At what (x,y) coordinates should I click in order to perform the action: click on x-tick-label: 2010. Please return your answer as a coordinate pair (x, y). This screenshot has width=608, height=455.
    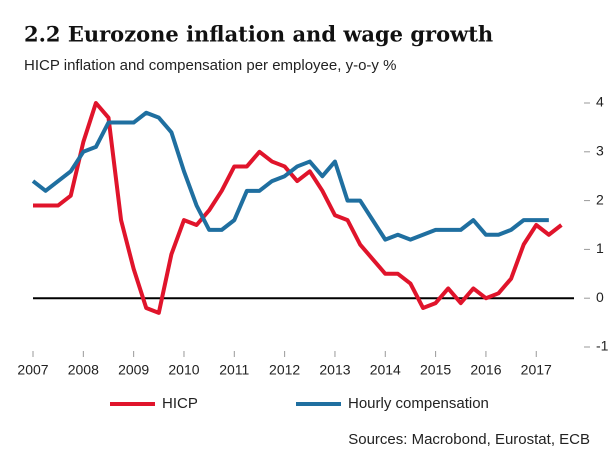
    Looking at the image, I should click on (183, 370).